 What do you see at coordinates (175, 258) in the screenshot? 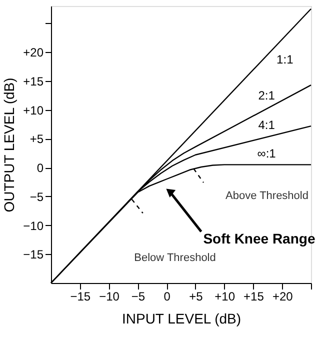
I see `annotation: Below Threshold` at bounding box center [175, 258].